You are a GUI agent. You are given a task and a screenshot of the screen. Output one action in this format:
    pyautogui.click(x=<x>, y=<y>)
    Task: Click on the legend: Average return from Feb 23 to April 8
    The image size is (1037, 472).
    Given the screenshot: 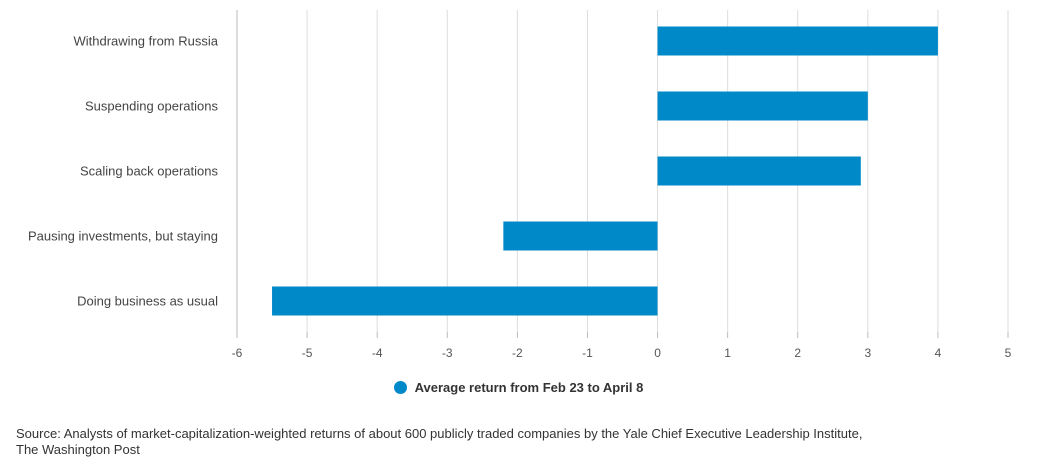 What is the action you would take?
    pyautogui.click(x=518, y=387)
    